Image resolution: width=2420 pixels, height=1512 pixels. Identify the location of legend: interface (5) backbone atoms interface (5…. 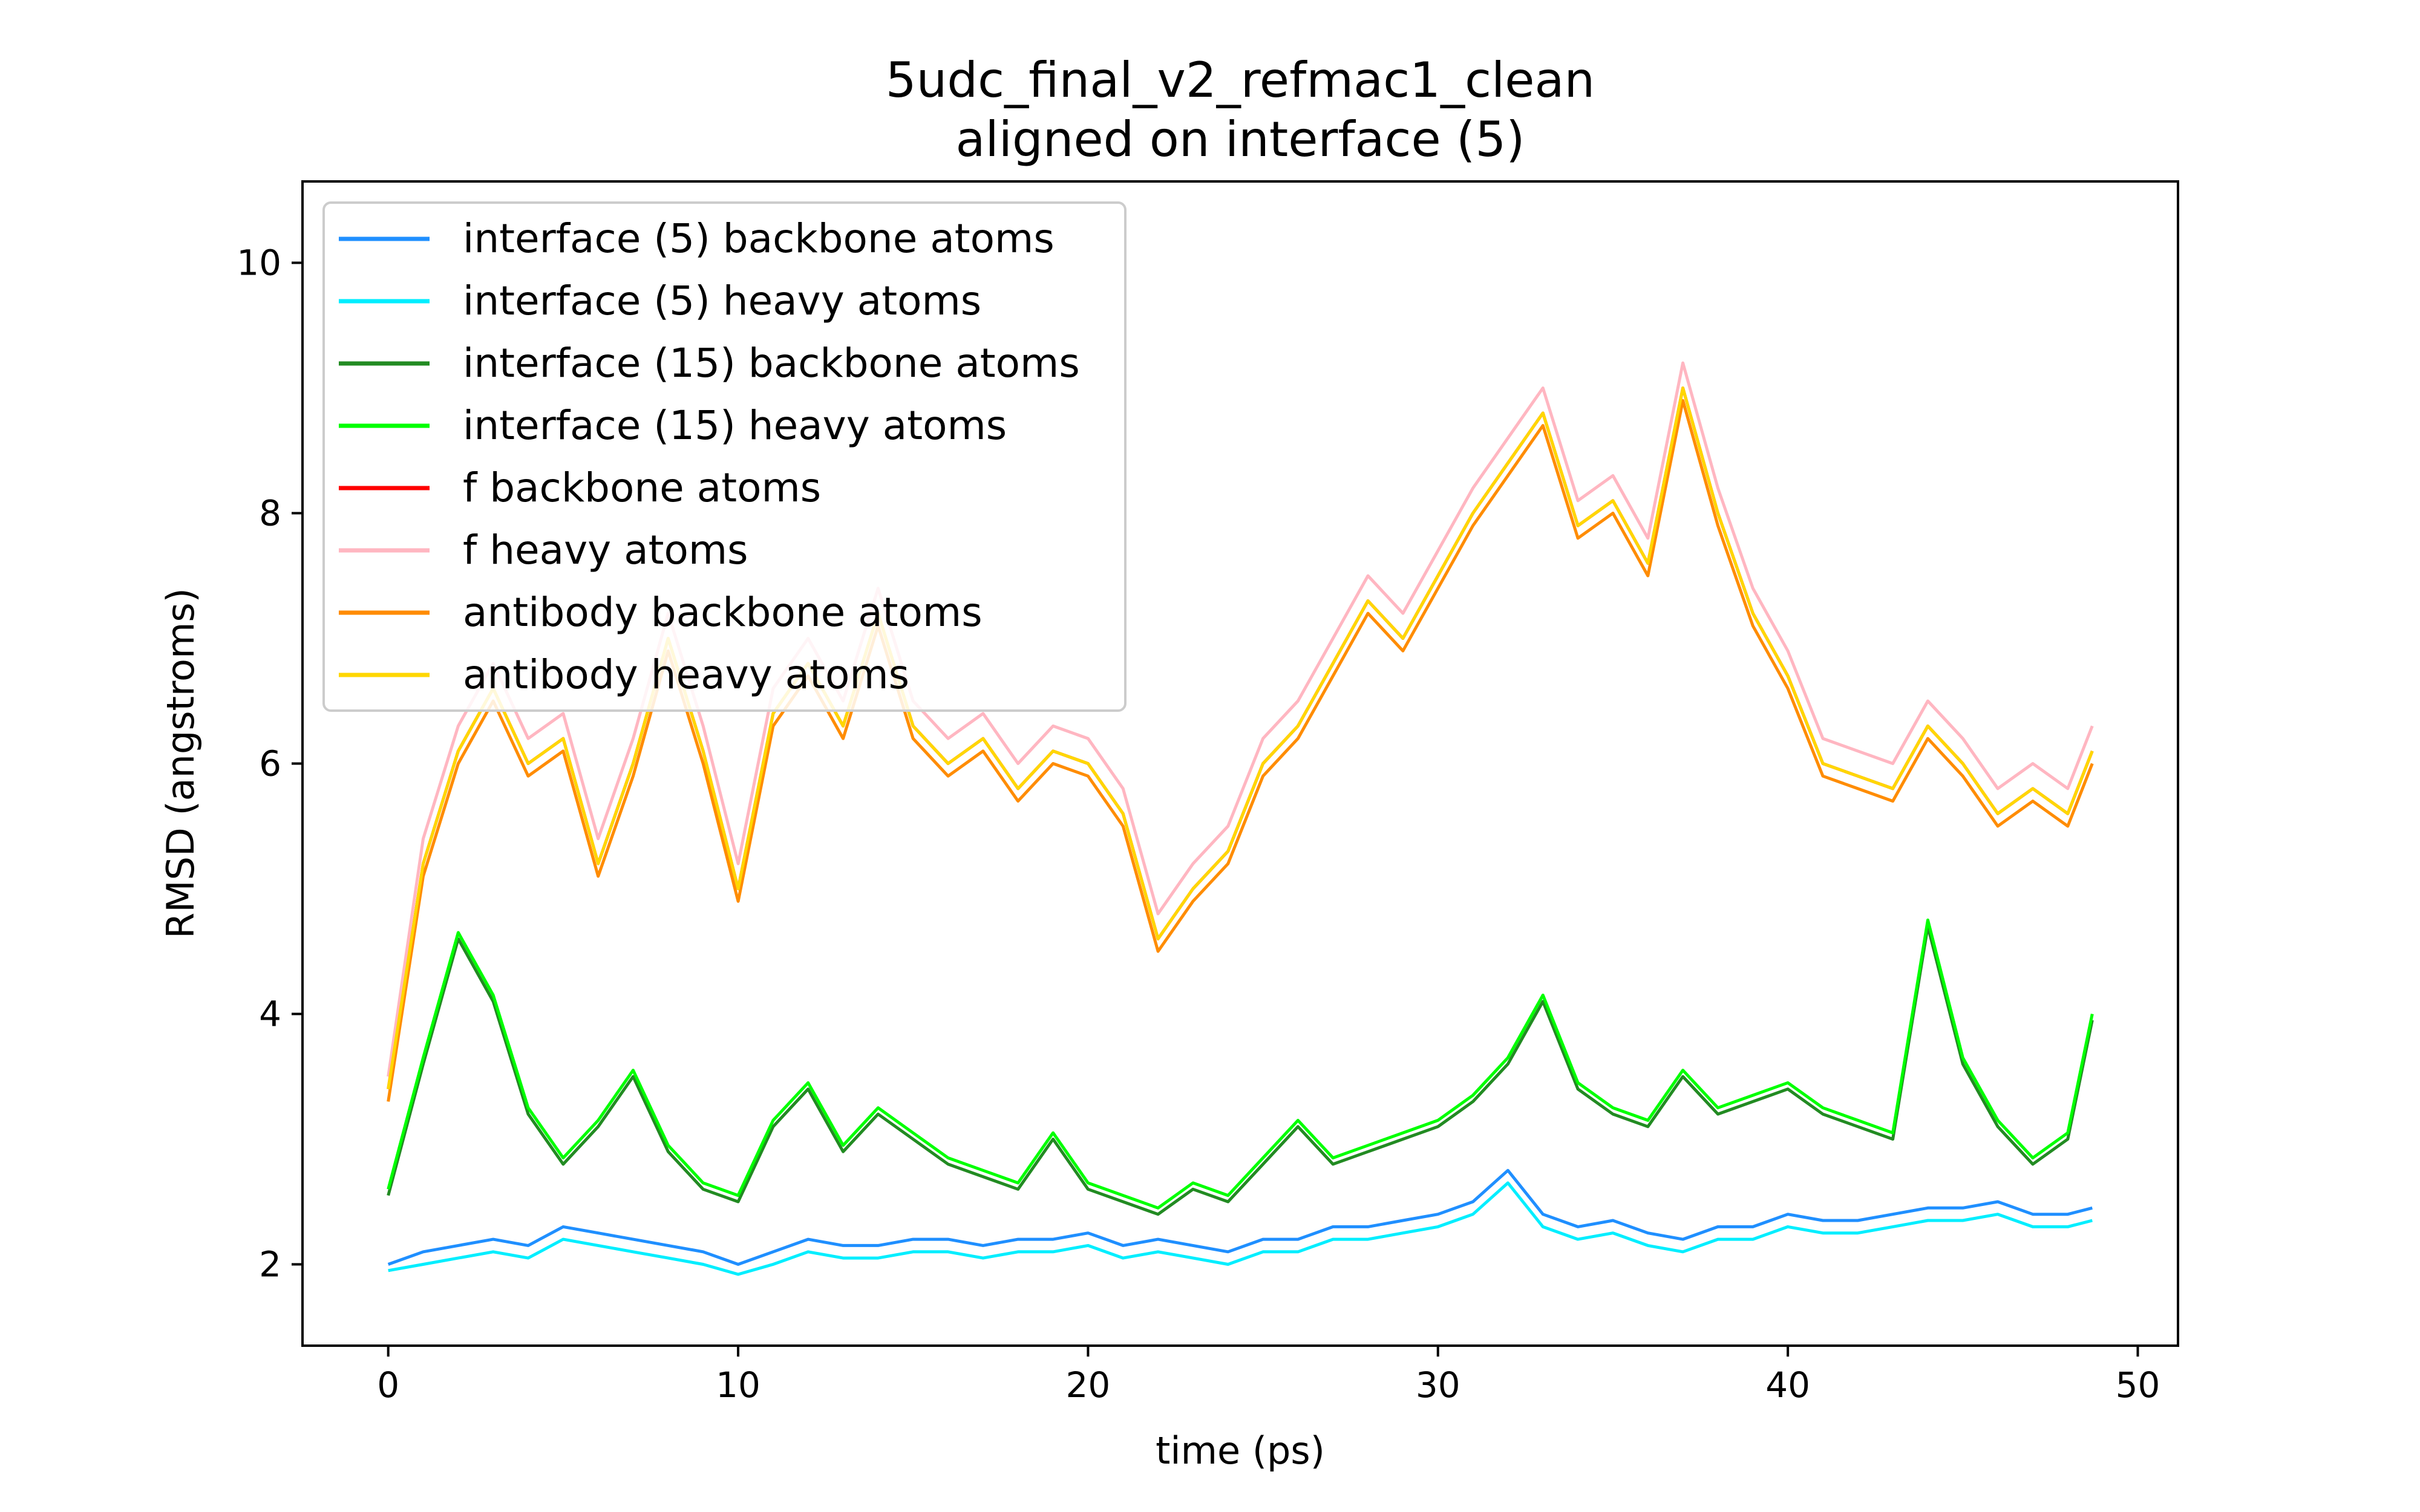
(724, 456).